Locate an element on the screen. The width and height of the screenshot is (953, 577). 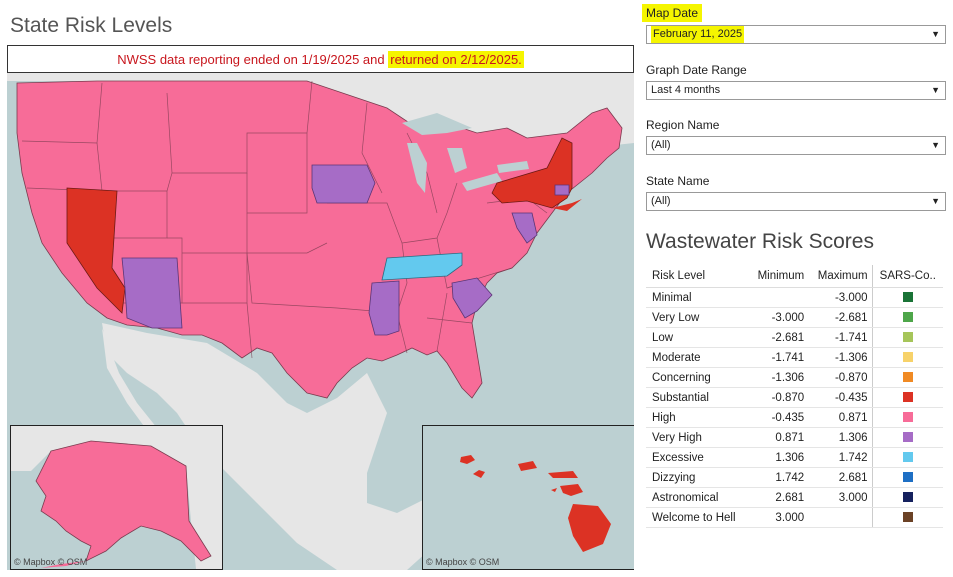
state-new-york is located at coordinates (532, 173).